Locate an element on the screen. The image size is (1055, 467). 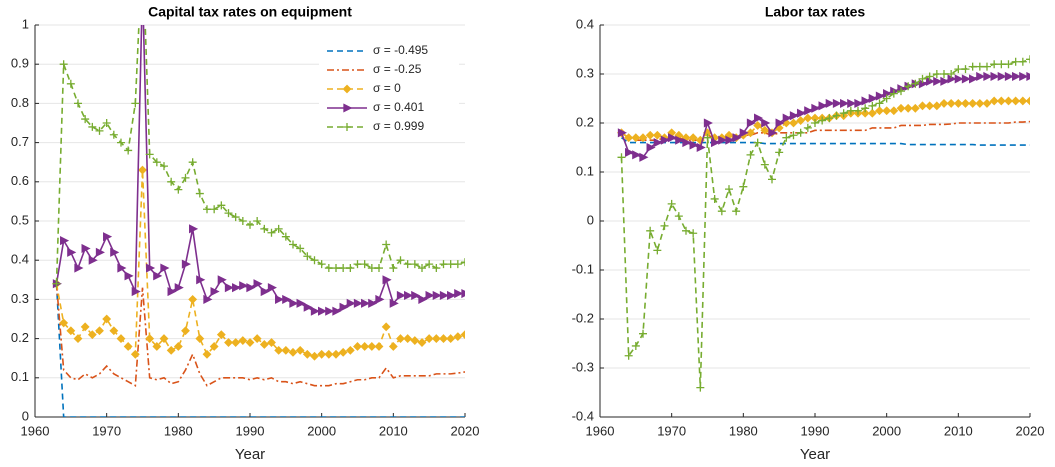
y-tick-label: 0.8 is located at coordinates (20, 102).